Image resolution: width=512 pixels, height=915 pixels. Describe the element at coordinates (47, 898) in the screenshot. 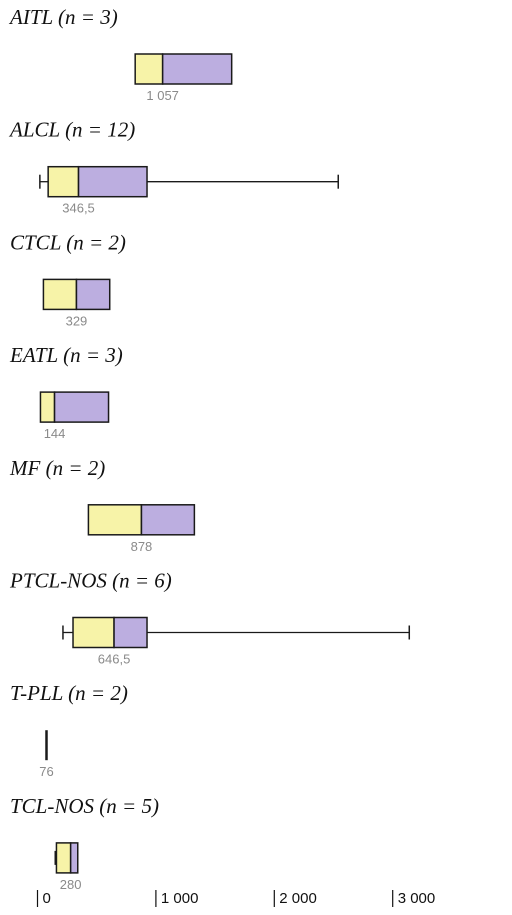

I see `x-tick-label-0: 0` at that location.